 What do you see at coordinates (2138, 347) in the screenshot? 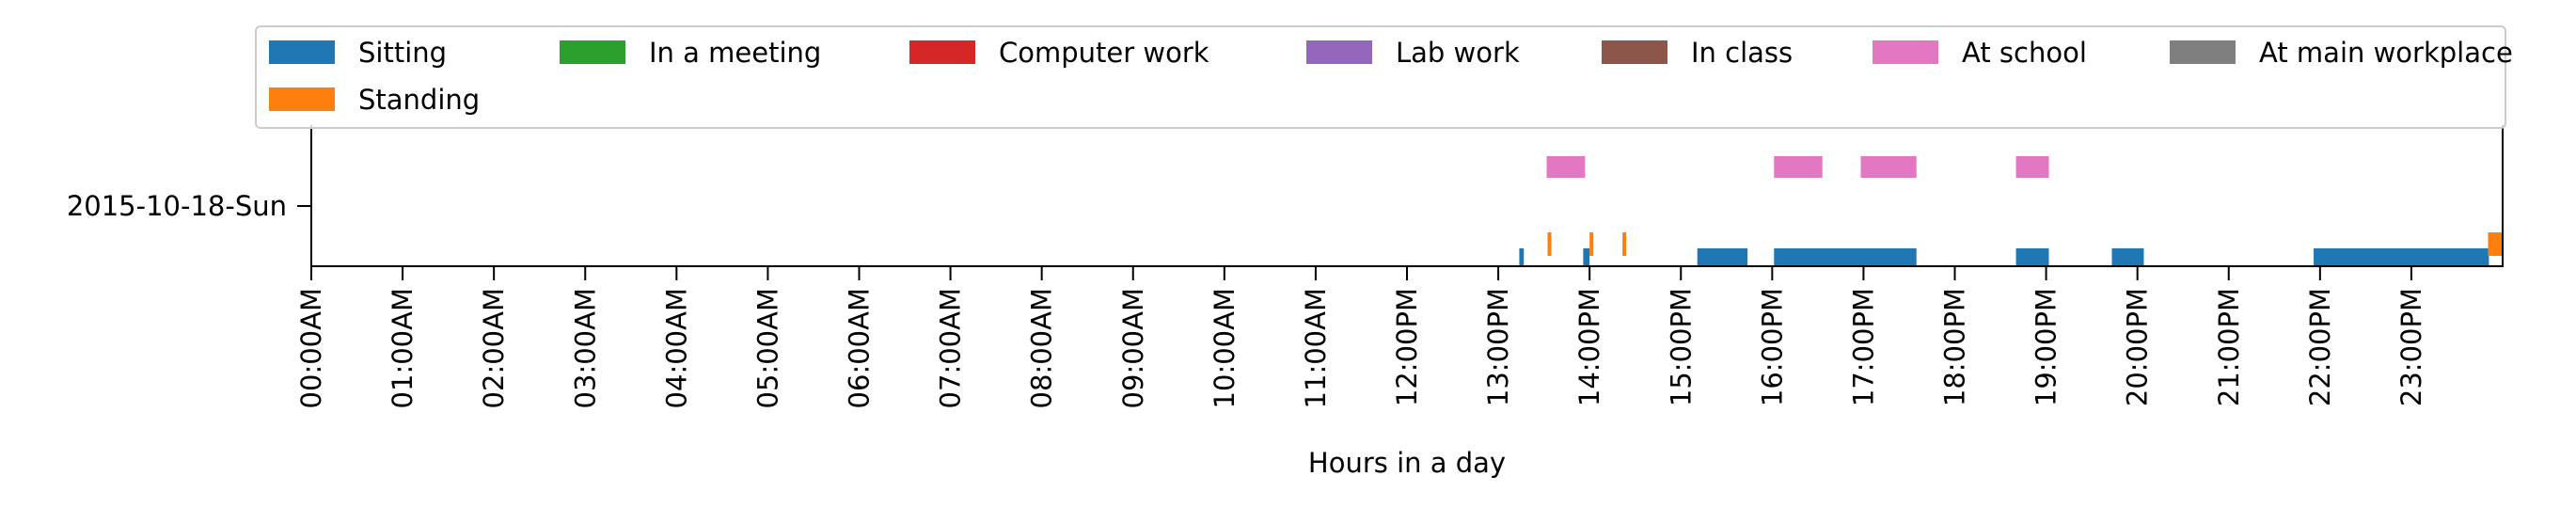
I see `x-tick-label: 20:00PM` at bounding box center [2138, 347].